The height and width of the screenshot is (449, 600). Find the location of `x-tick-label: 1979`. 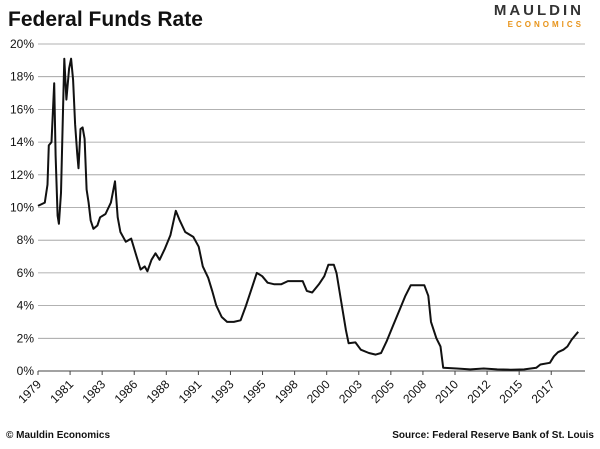

x-tick-label: 1979 is located at coordinates (29, 391).